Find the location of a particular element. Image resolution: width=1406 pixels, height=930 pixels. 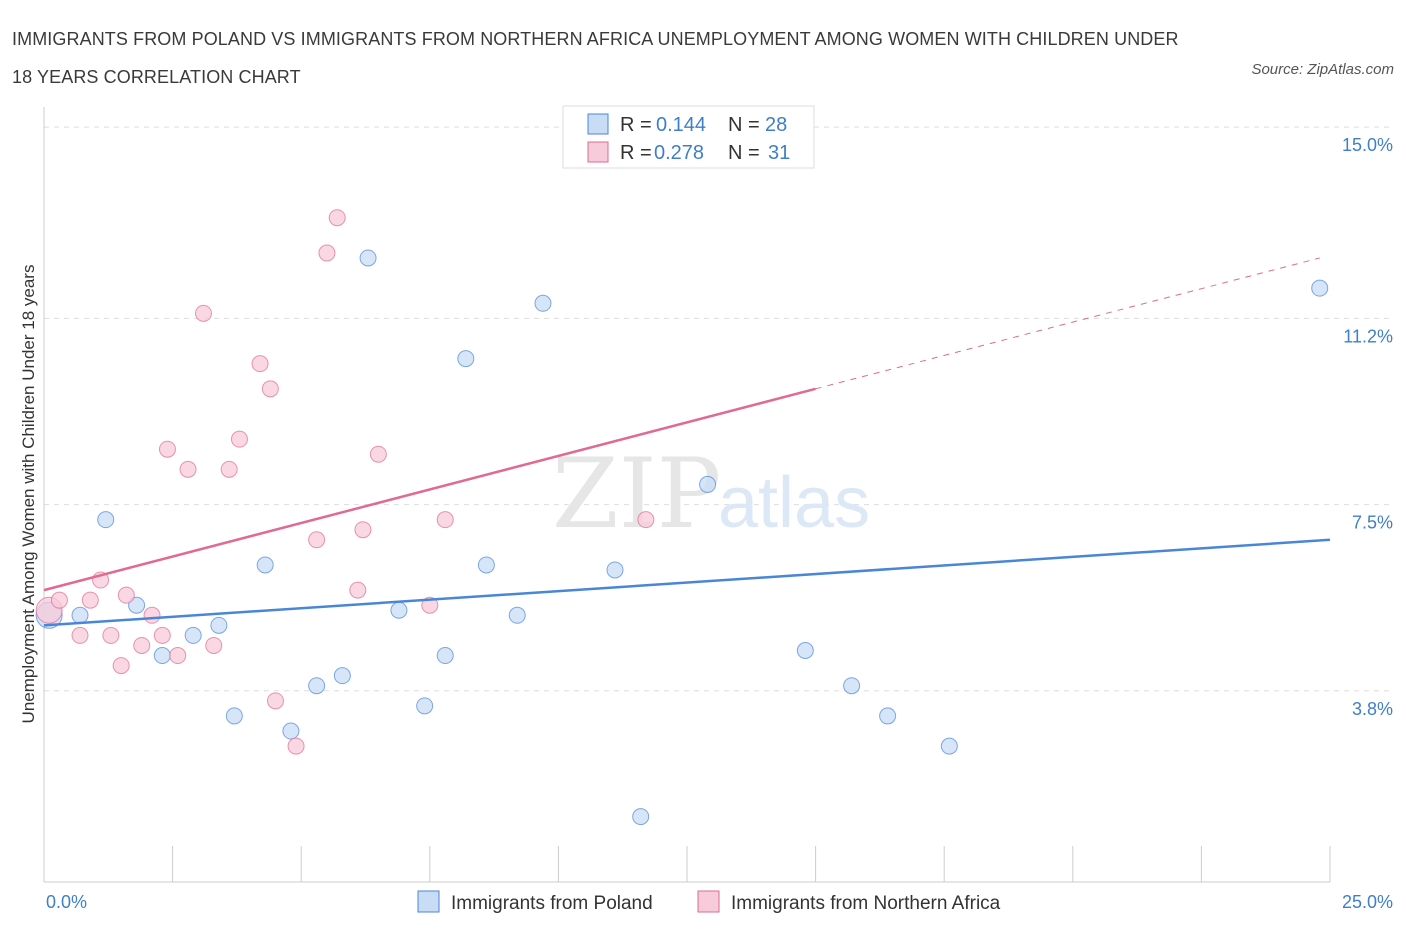

watermark-atlas: atlas is located at coordinates (794, 503).